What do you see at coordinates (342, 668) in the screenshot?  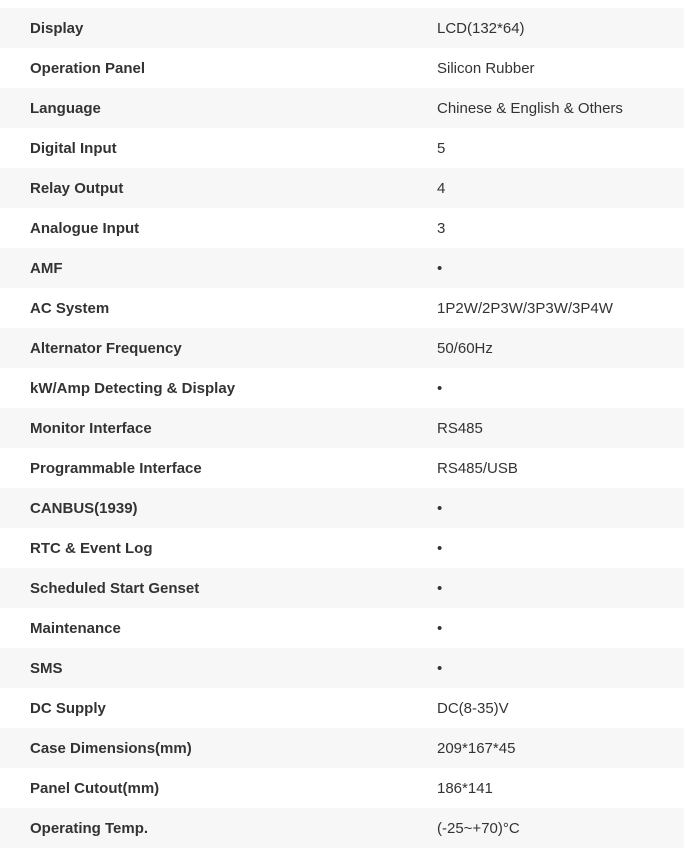 I see `table-row: SMS •` at bounding box center [342, 668].